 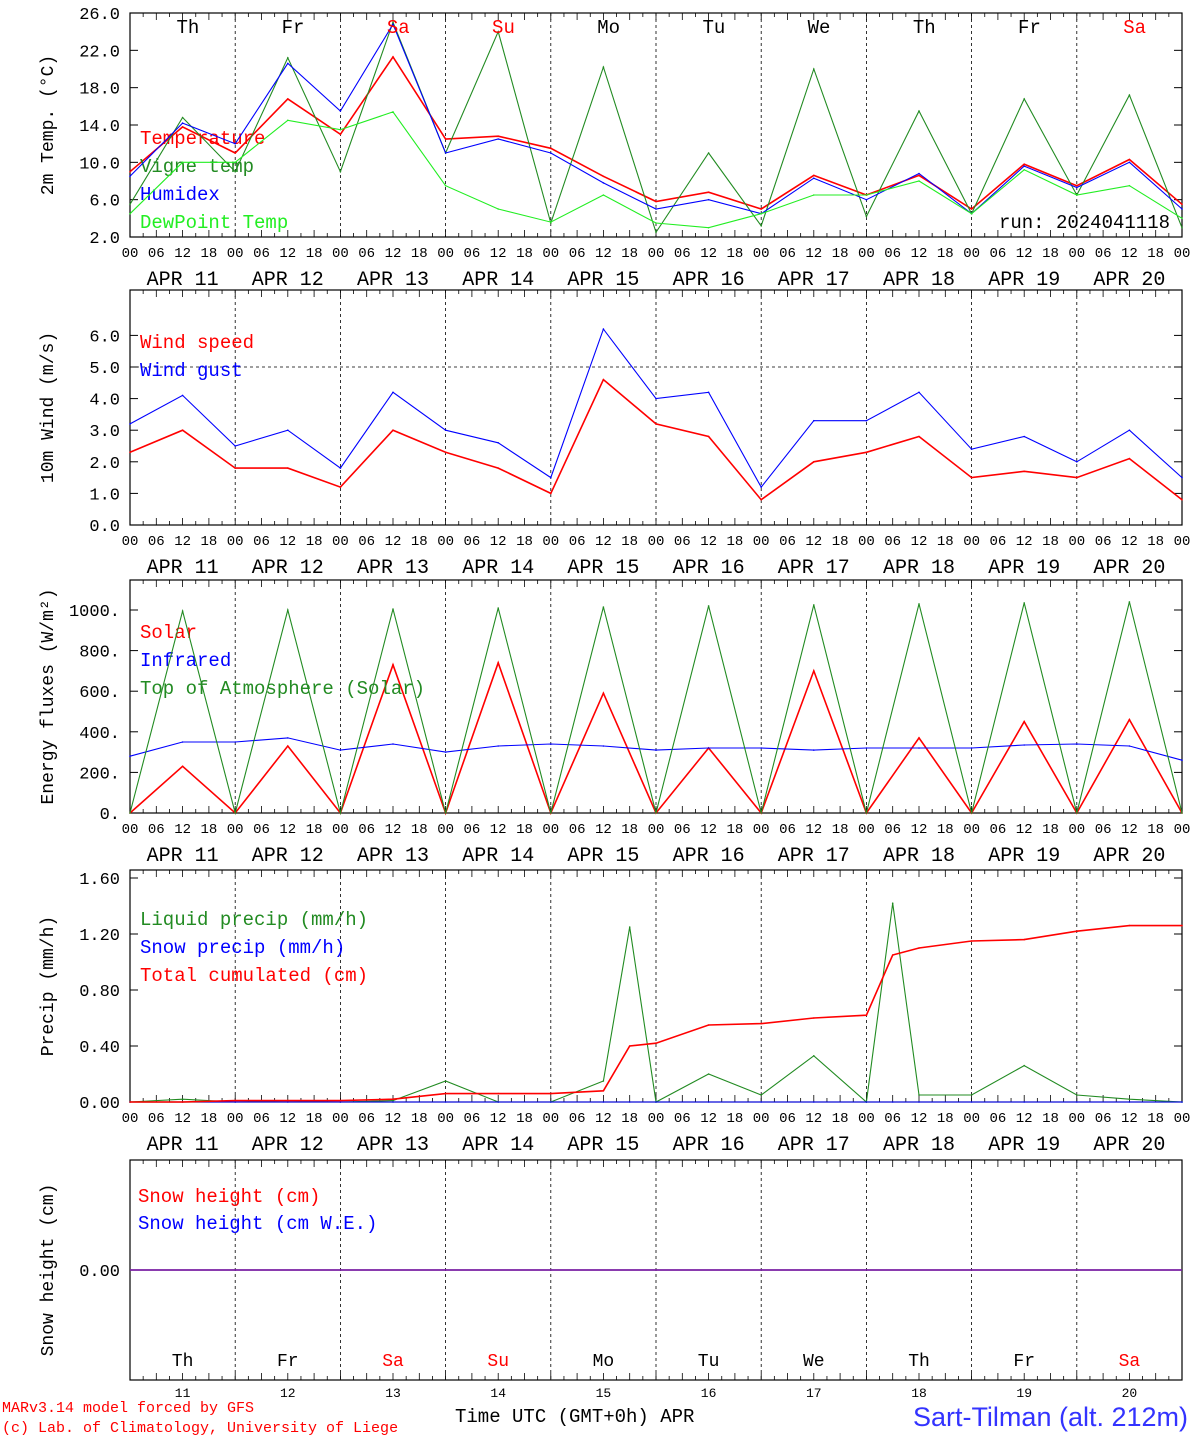 What do you see at coordinates (919, 1145) in the screenshot?
I see `date-label: APR 18` at bounding box center [919, 1145].